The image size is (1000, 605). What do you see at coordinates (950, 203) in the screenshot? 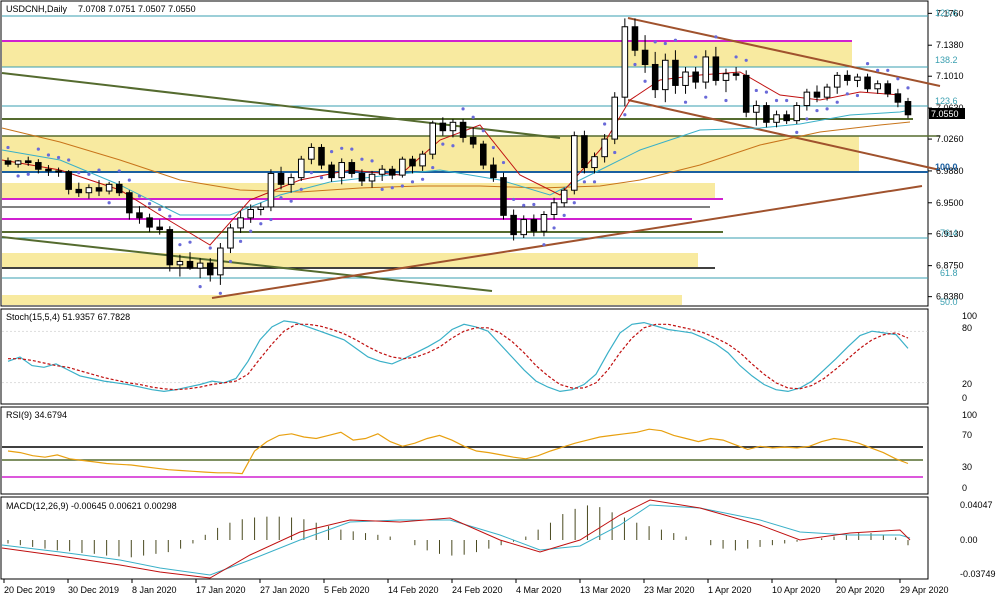
I see `price-tick-label: 6.9500` at bounding box center [950, 203].